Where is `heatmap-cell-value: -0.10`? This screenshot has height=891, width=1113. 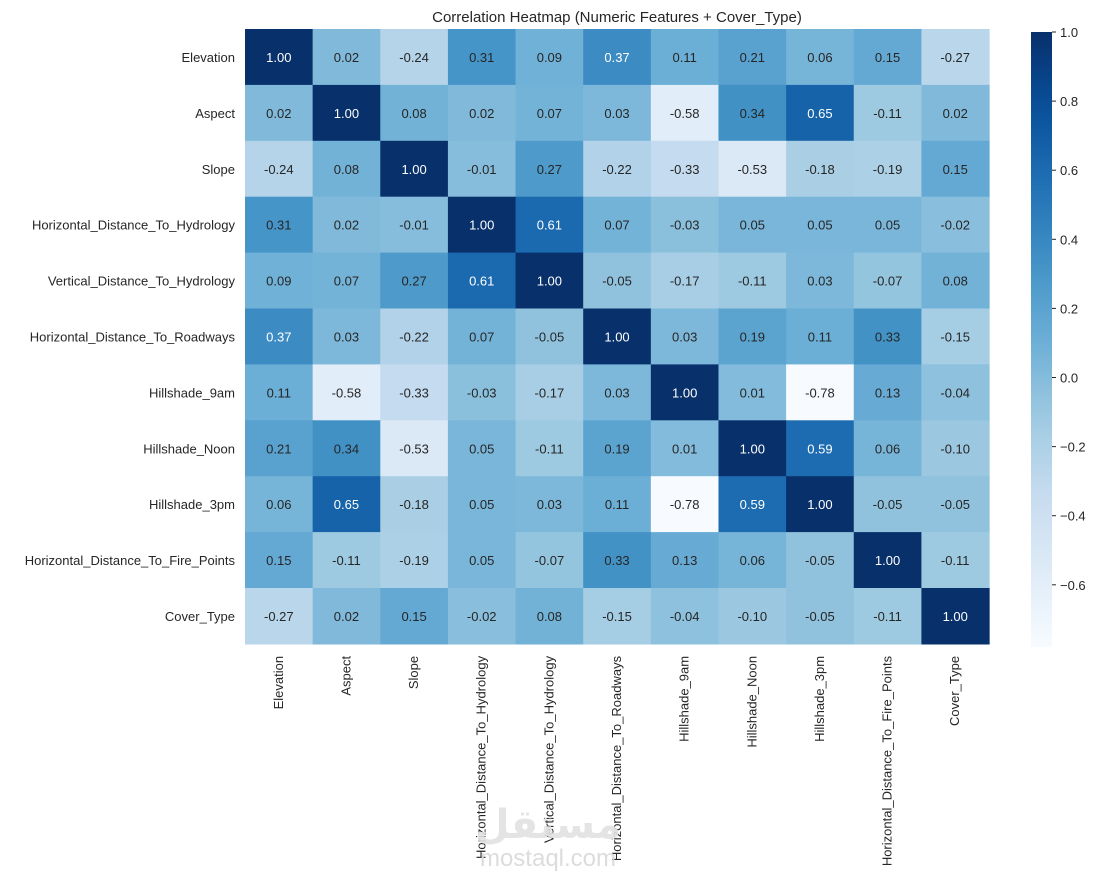 heatmap-cell-value: -0.10 is located at coordinates (955, 448).